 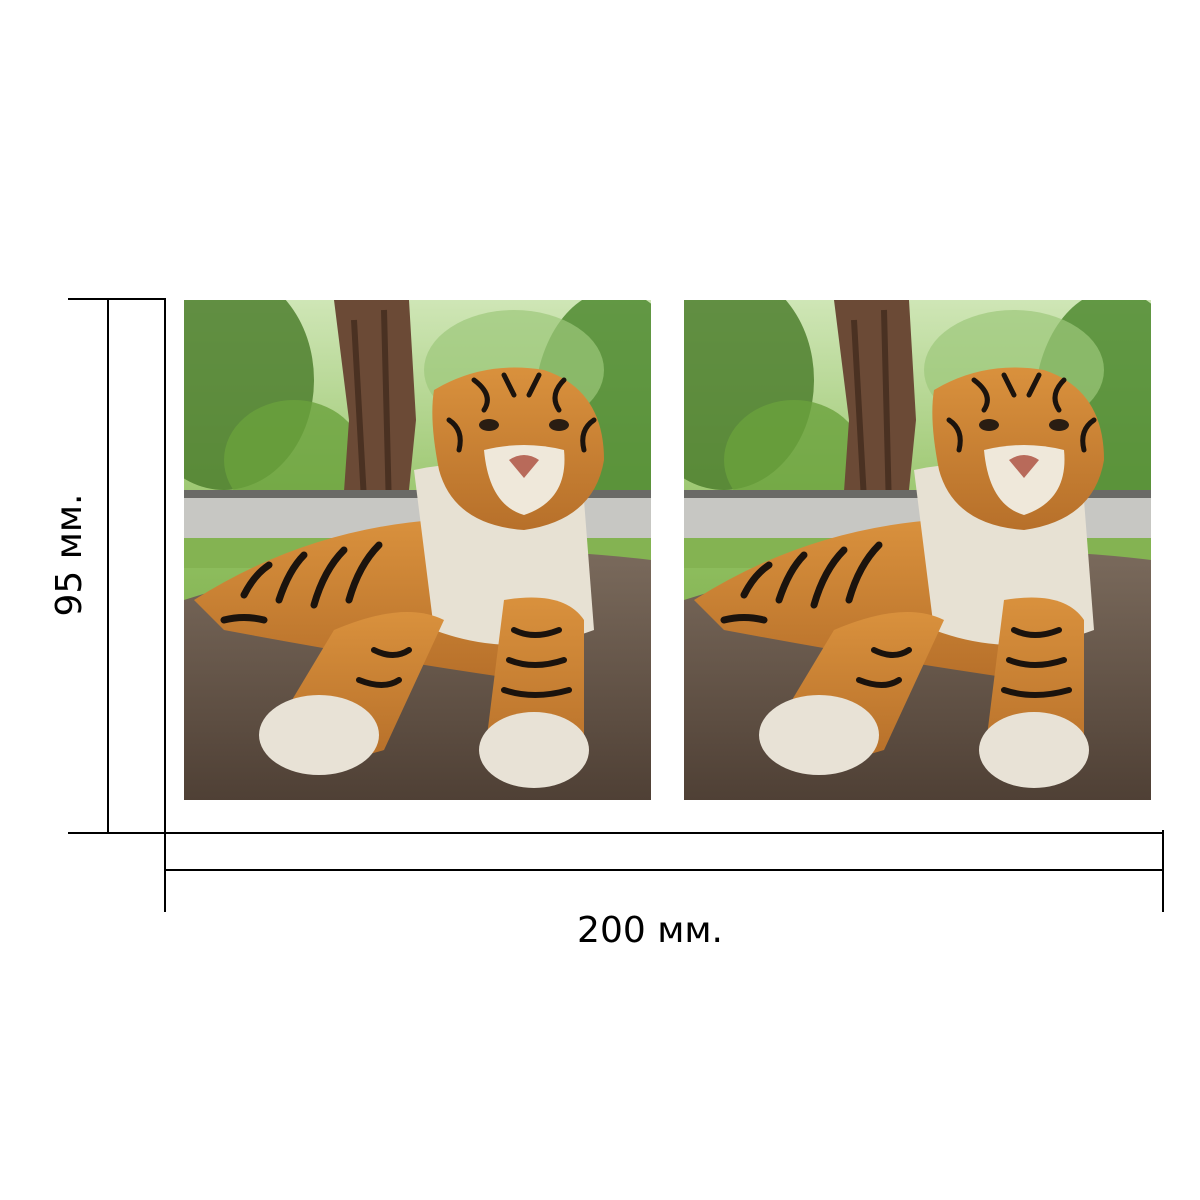 What do you see at coordinates (165, 856) in the screenshot?
I see `width-dim-left-tick` at bounding box center [165, 856].